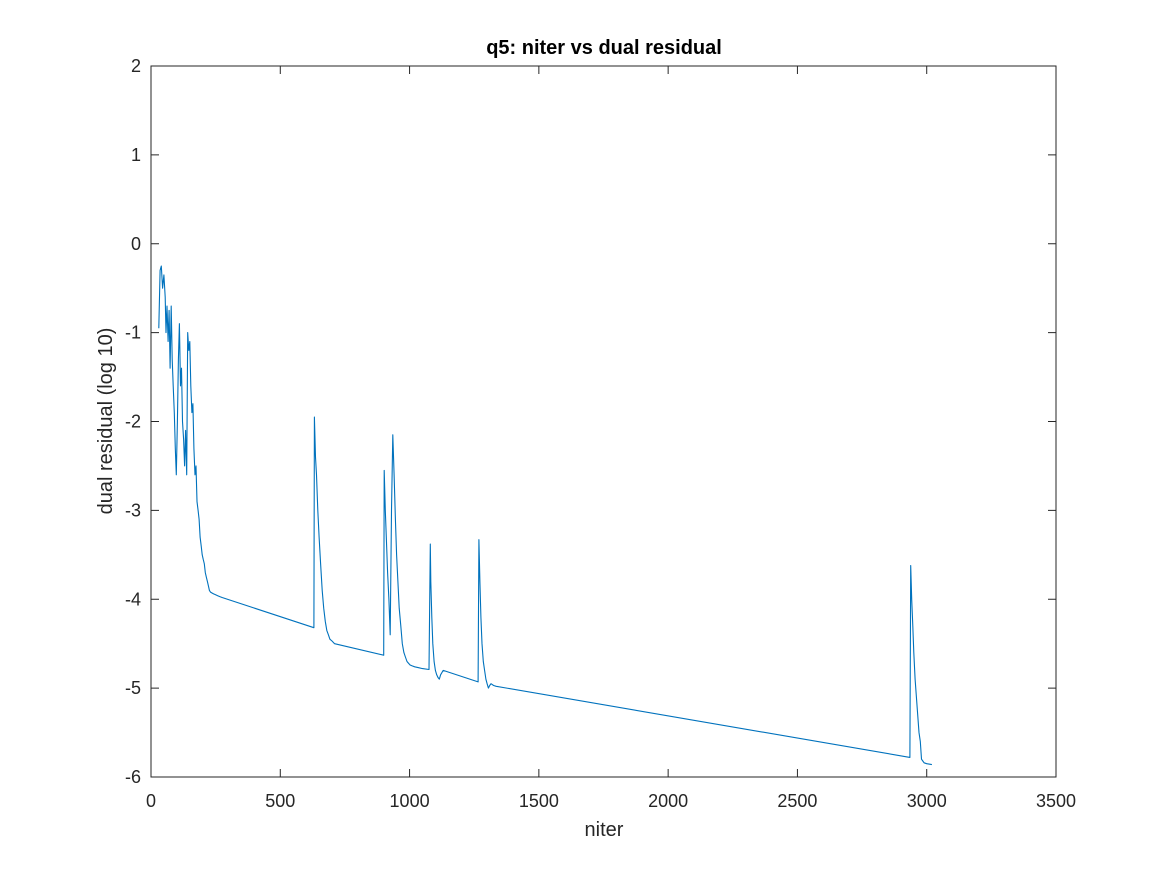 Image resolution: width=1167 pixels, height=875 pixels. Describe the element at coordinates (151, 801) in the screenshot. I see `x-tick-label: 0` at that location.